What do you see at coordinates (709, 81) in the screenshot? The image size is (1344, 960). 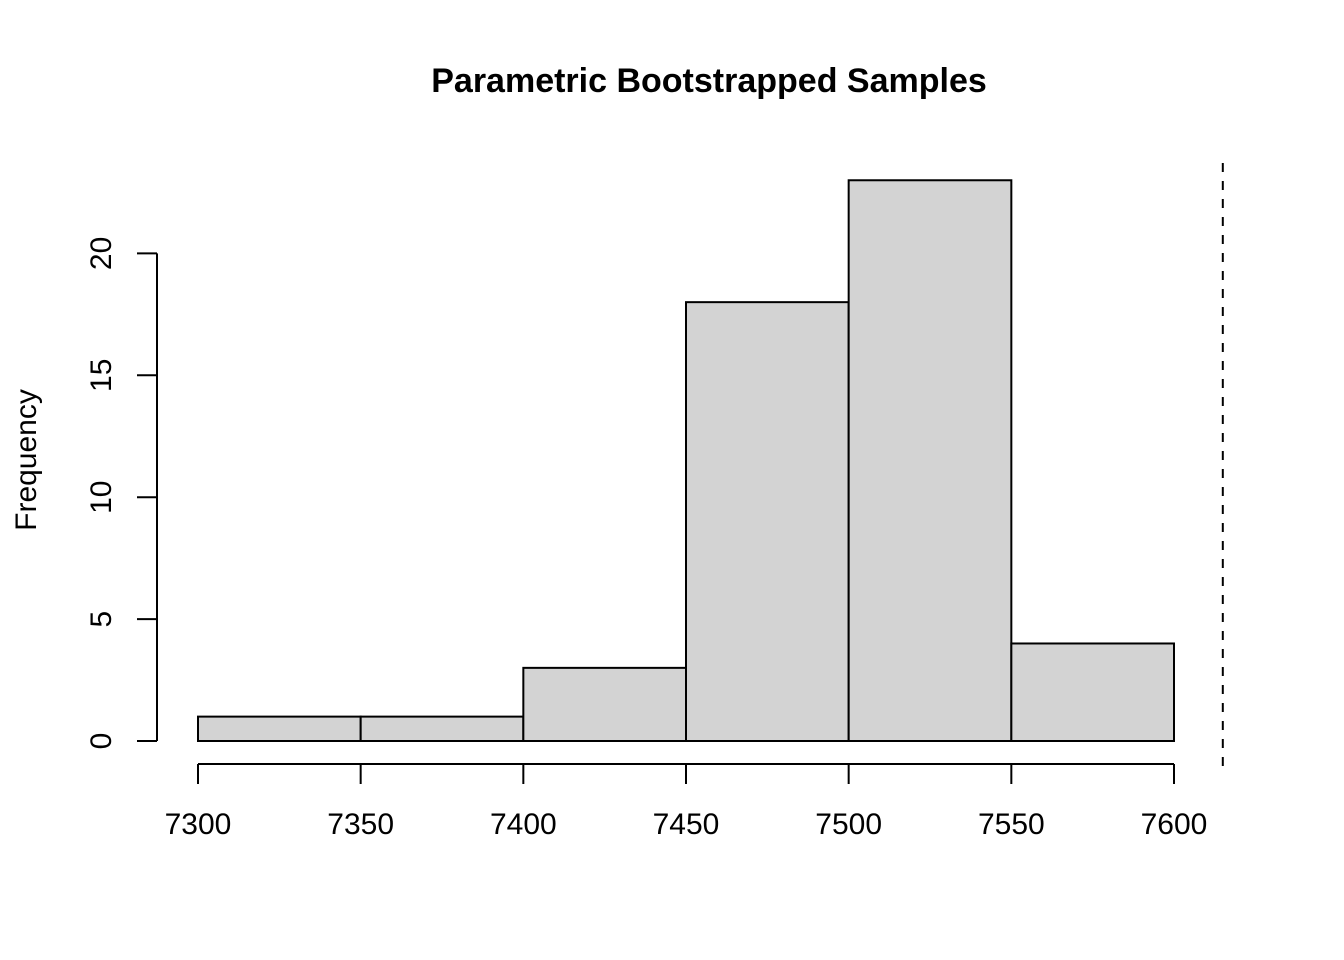 I see `chart-title: Parametric Bootstrapped Samples` at bounding box center [709, 81].